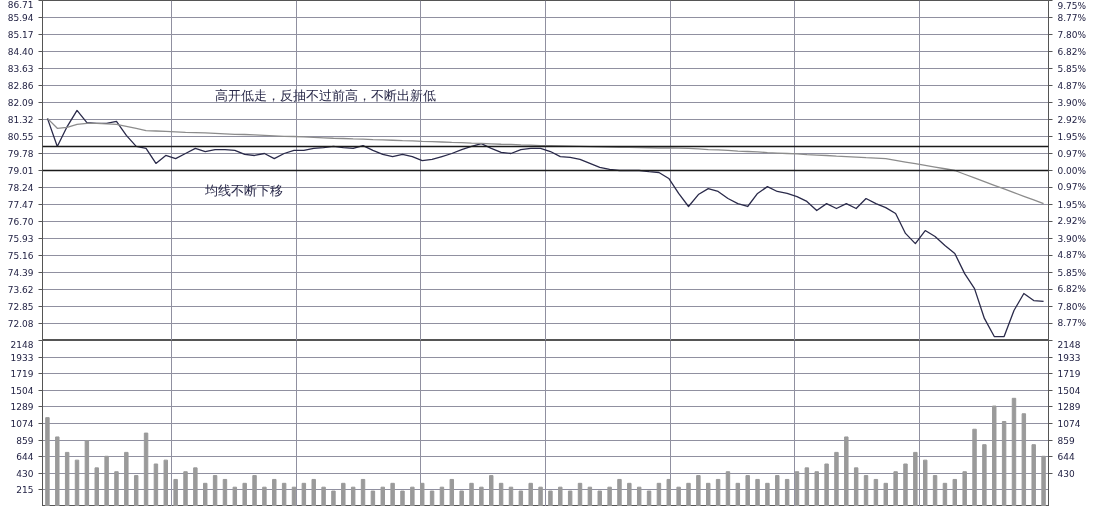 This screenshot has width=1110, height=506. I want to click on y2-tick-label: 1504, so click(1069, 390).